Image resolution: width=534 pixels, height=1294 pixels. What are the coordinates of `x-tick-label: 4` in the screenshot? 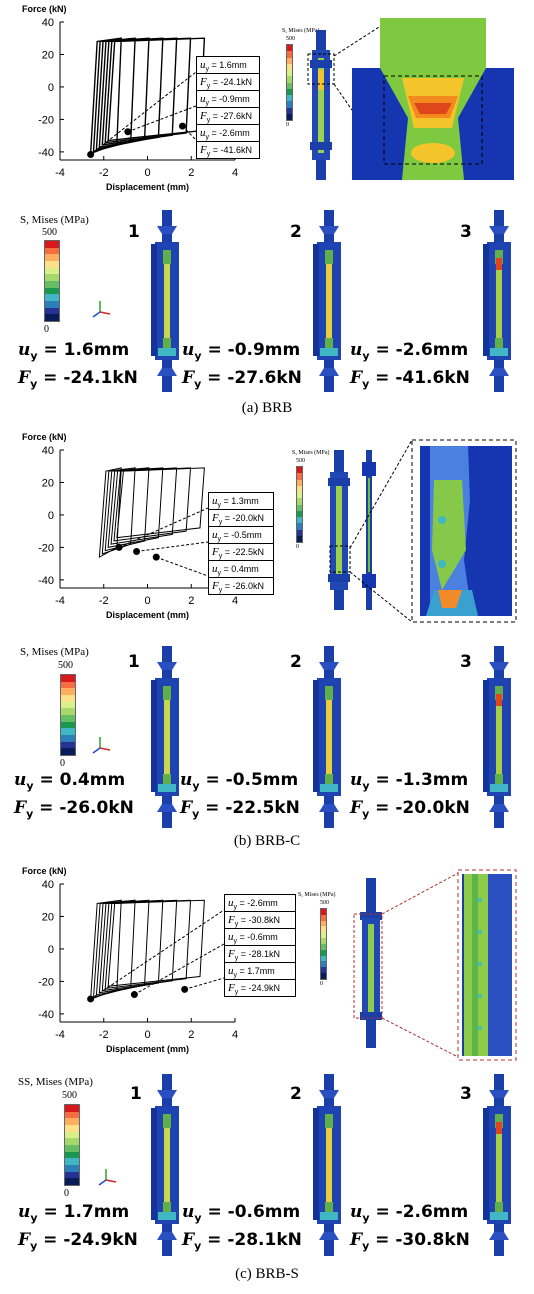 It's located at (235, 1035).